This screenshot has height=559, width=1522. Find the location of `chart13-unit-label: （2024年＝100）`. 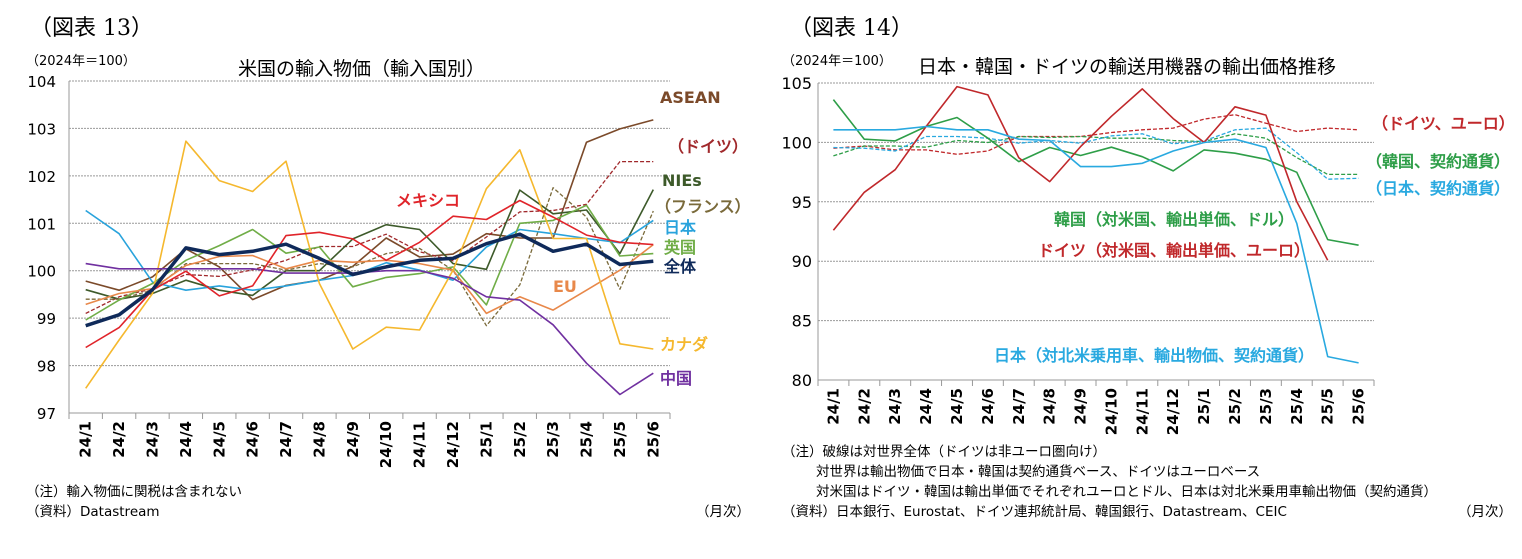

chart13-unit-label: （2024年＝100） is located at coordinates (81, 61).